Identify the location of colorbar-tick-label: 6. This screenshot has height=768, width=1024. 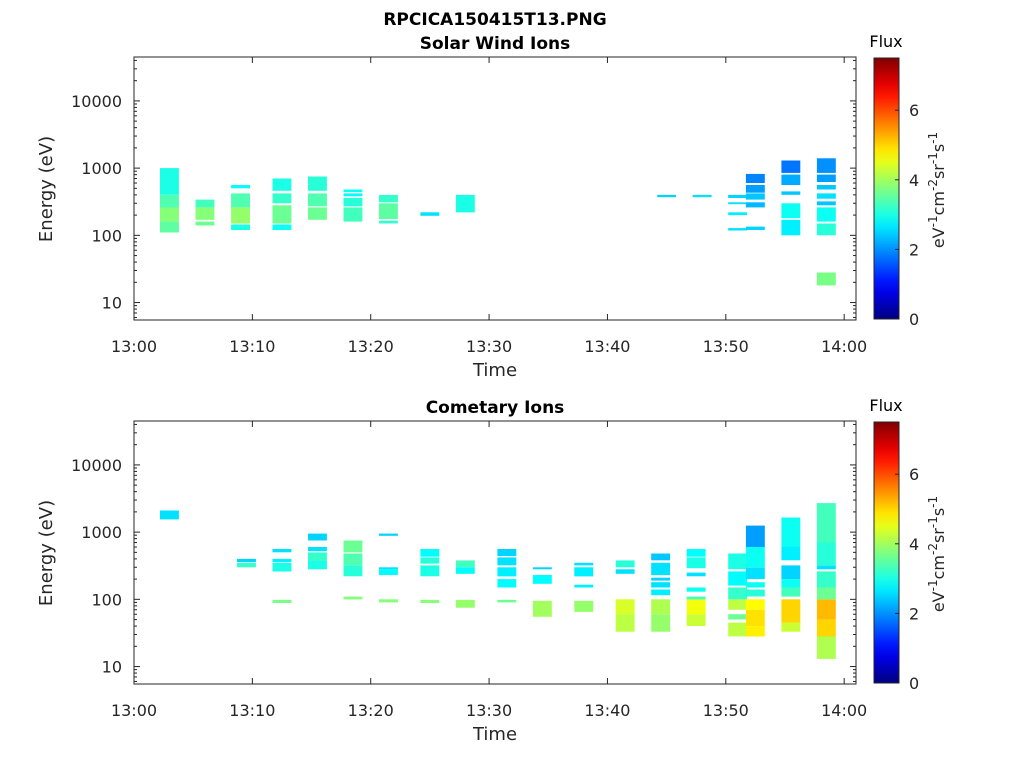
(914, 474).